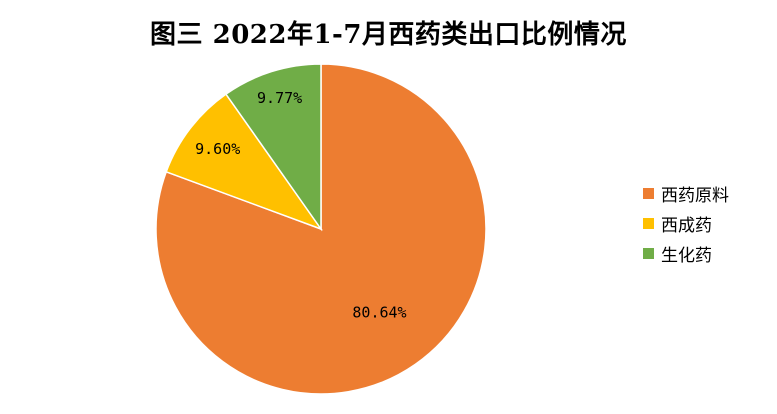  I want to click on legend-item-3: 生化药, so click(708, 253).